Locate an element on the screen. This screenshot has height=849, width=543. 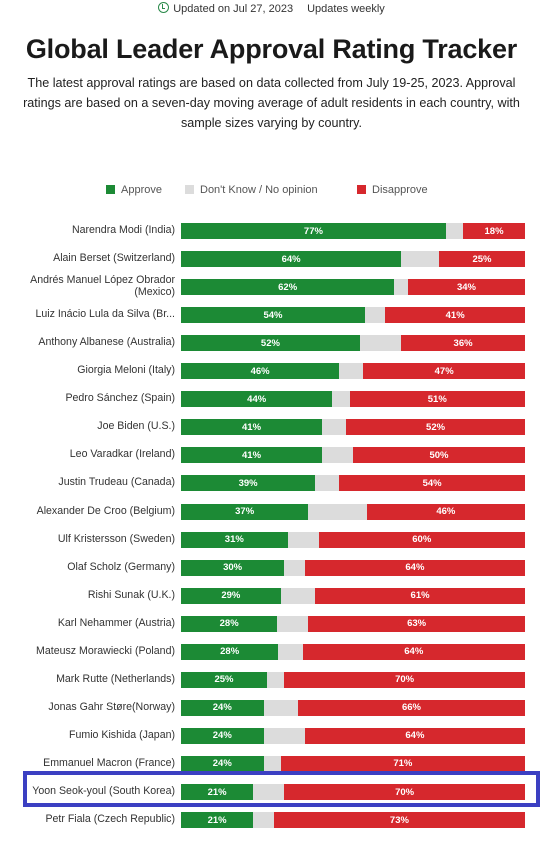
updated-date: Updated on Jul 27, 2023 is located at coordinates (233, 9).